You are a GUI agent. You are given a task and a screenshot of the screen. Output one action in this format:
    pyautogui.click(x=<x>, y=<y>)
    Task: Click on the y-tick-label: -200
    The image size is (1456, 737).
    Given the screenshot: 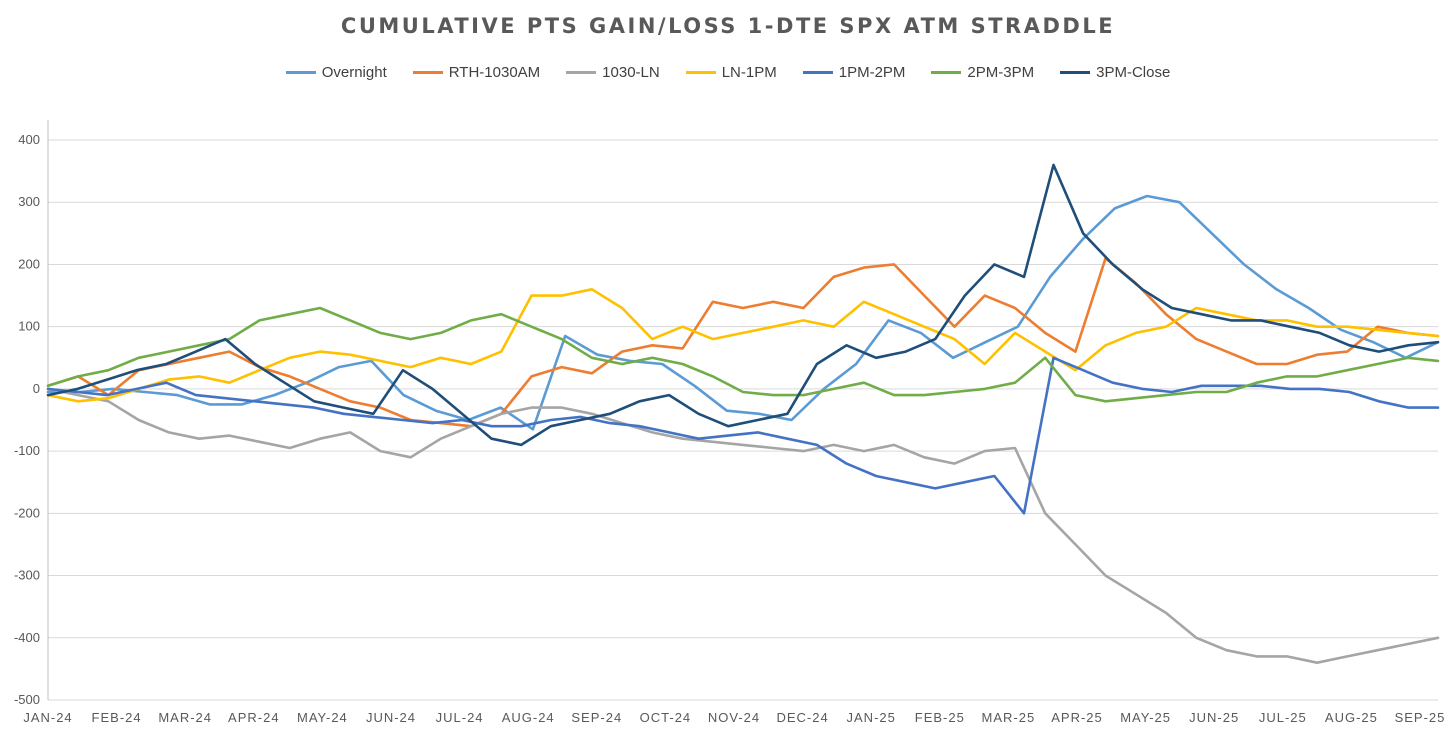 What is the action you would take?
    pyautogui.click(x=27, y=512)
    